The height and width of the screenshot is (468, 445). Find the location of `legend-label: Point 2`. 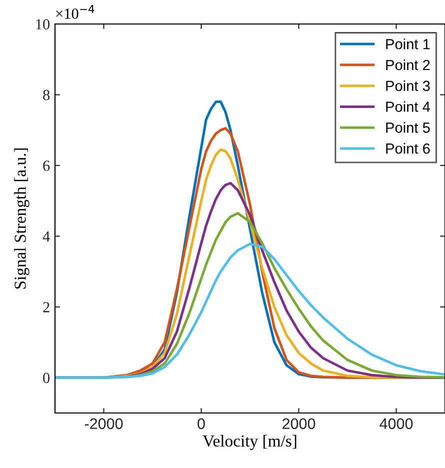

legend-label: Point 2 is located at coordinates (408, 64).